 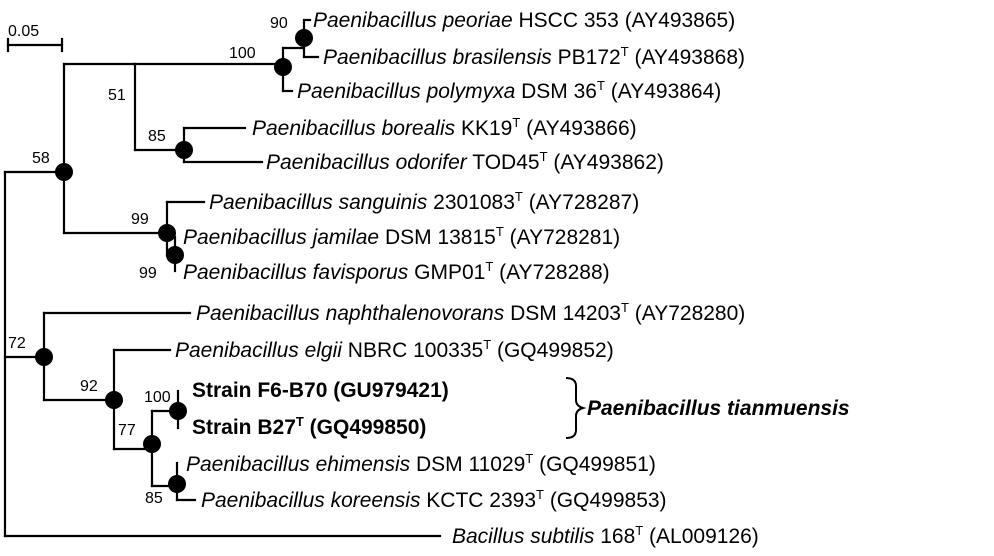 I want to click on bootstrap-value: 58, so click(x=41, y=158).